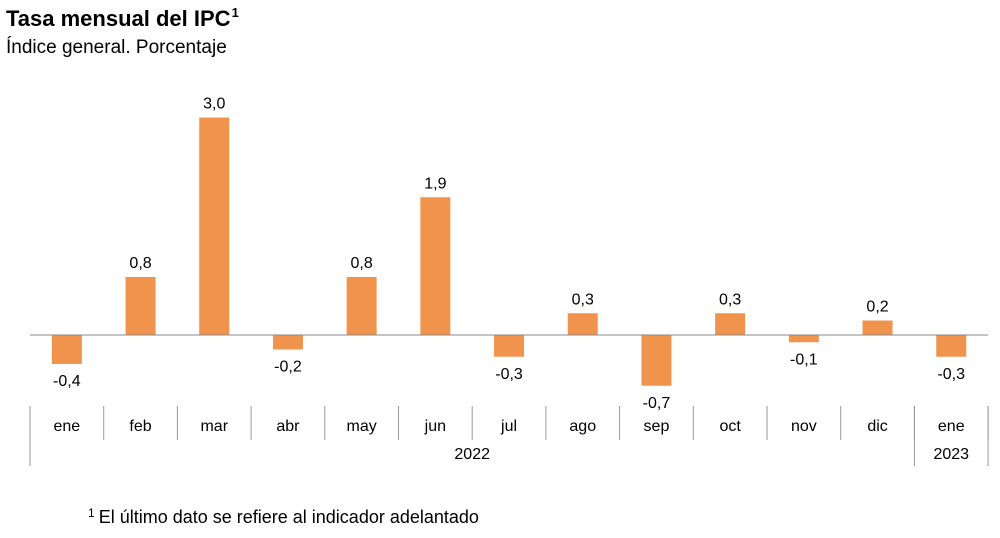  What do you see at coordinates (472, 454) in the screenshot?
I see `group-label-0: 2022` at bounding box center [472, 454].